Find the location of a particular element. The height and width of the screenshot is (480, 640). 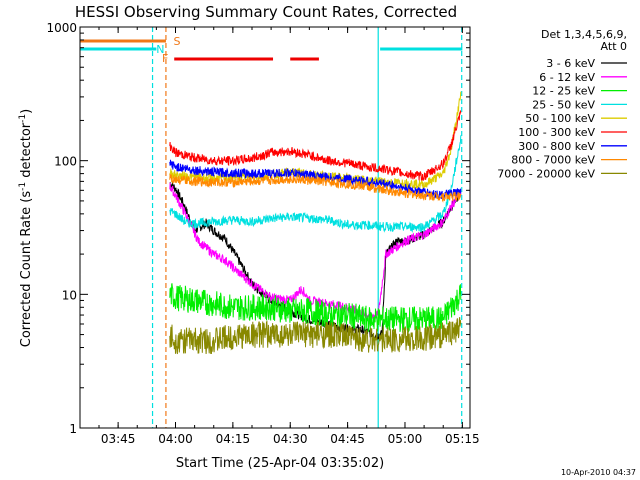

x-tick-label-6: 05:15 is located at coordinates (462, 439).